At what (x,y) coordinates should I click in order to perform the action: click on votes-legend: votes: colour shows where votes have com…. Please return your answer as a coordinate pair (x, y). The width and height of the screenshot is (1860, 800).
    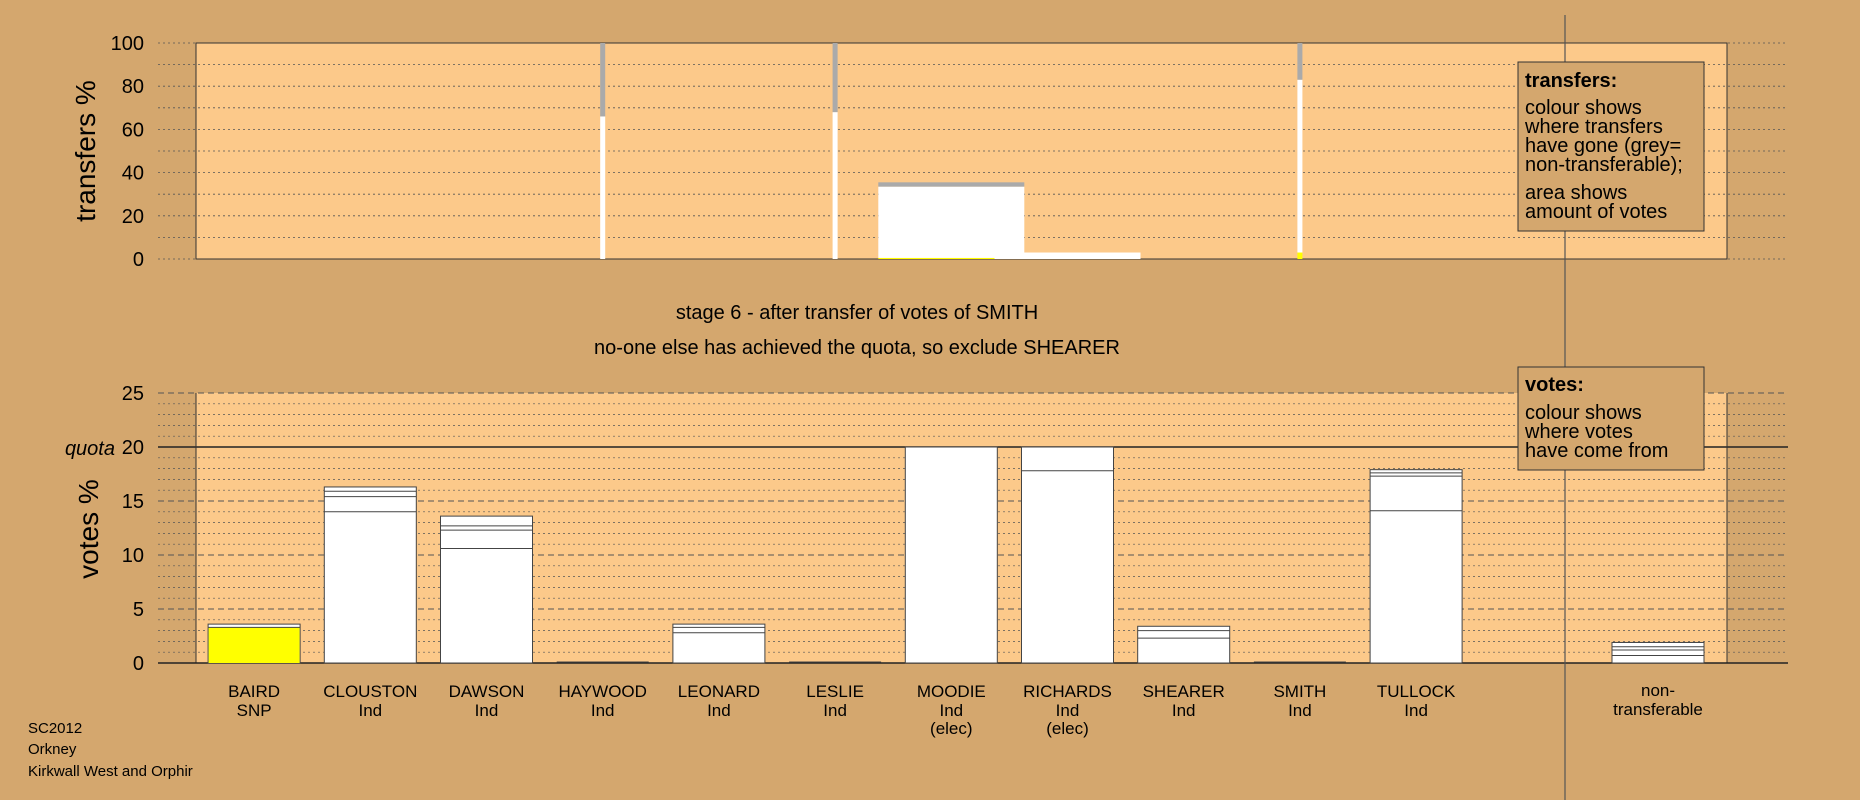
    Looking at the image, I should click on (1611, 418).